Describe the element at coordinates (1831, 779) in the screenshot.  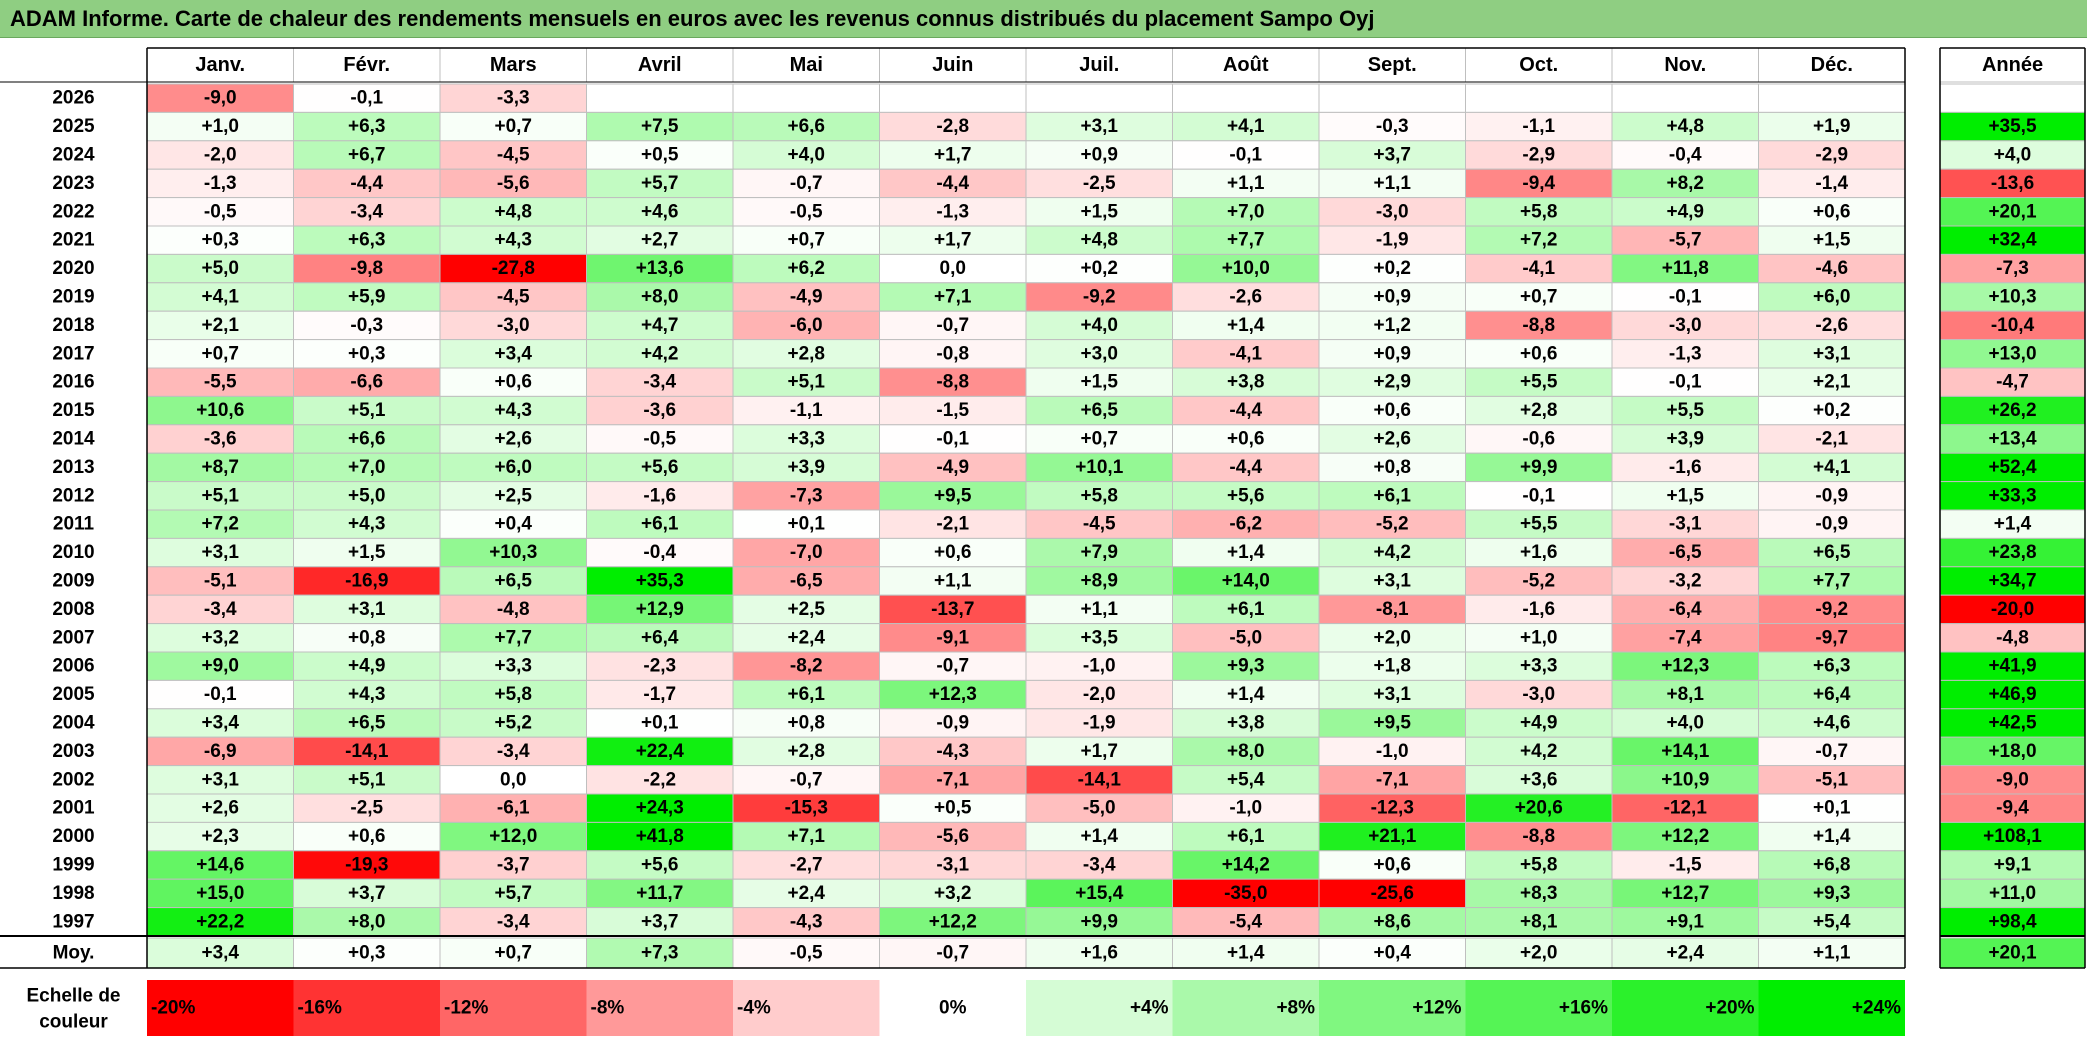
I see `cell-value: -5,1` at that location.